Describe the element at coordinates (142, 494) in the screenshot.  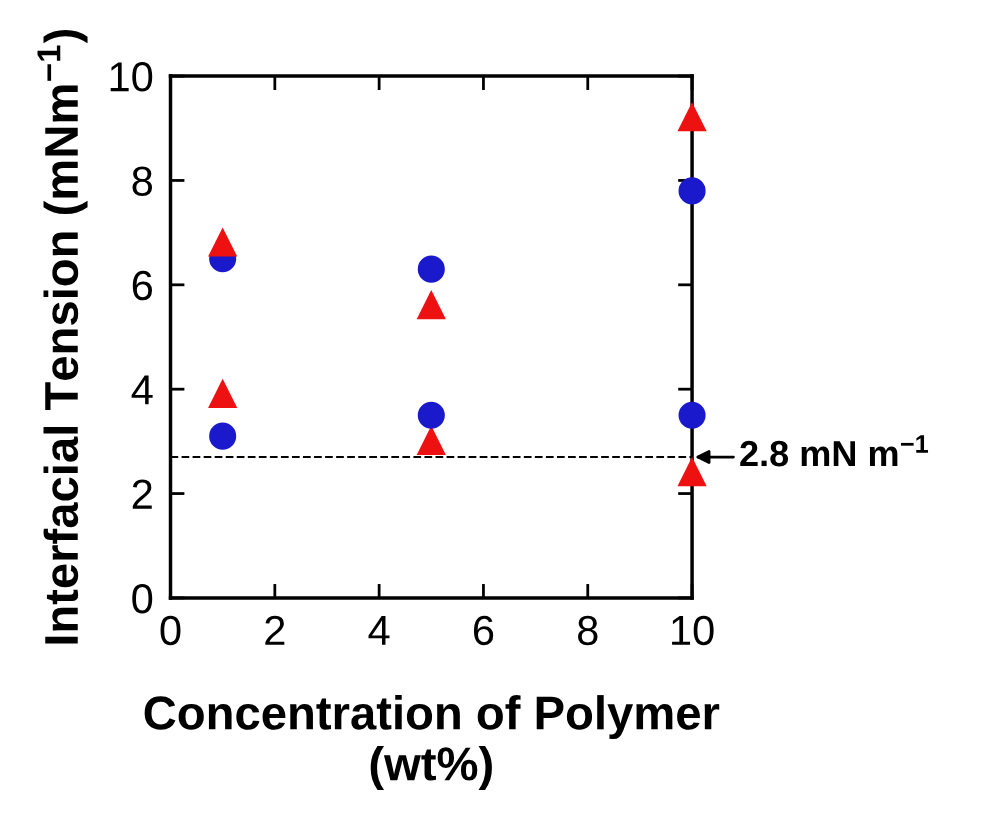
I see `y-tick-label: 2` at that location.